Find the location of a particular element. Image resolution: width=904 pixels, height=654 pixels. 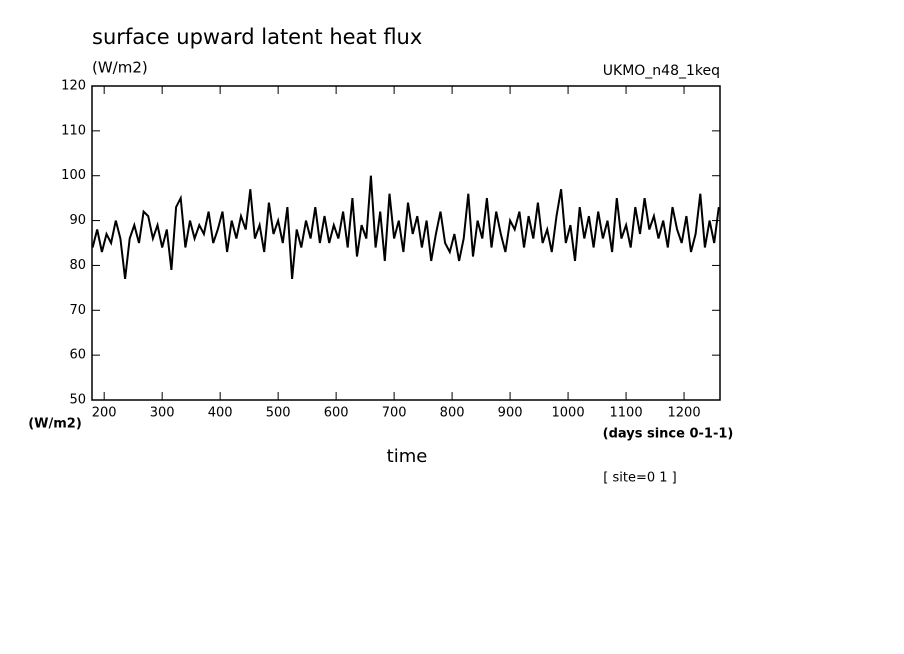

x-tick-label: 800 is located at coordinates (452, 413).